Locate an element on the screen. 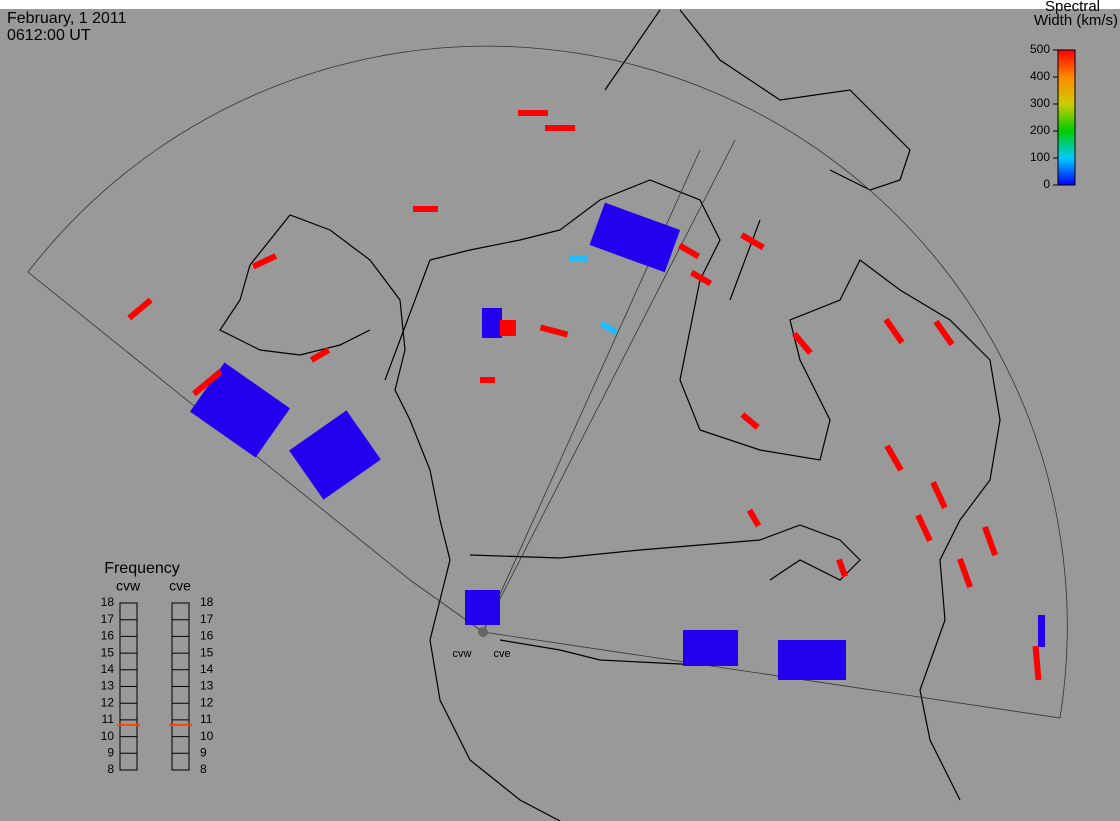 The width and height of the screenshot is (1120, 821). site-label: cve is located at coordinates (501, 654).